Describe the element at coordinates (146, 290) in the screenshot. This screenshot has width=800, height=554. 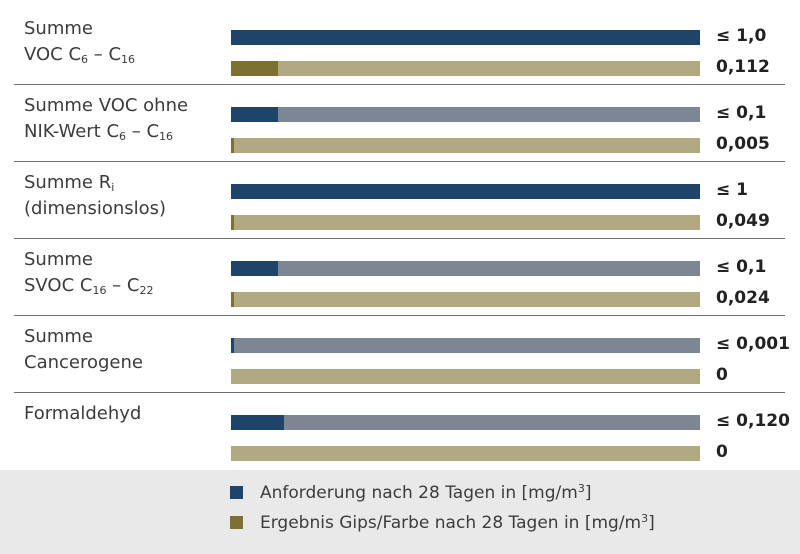
I see `label-subscript: 22` at that location.